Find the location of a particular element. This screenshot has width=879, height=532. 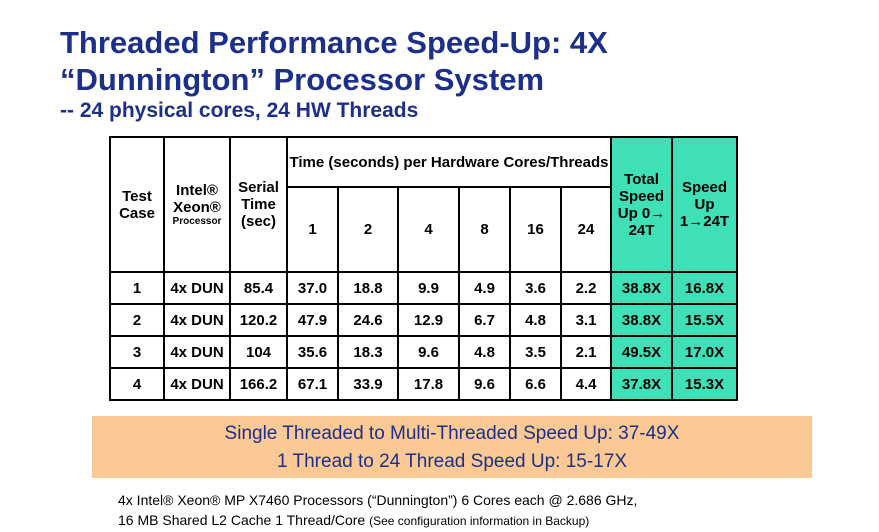

cell-time-24: 3.1 is located at coordinates (586, 320).